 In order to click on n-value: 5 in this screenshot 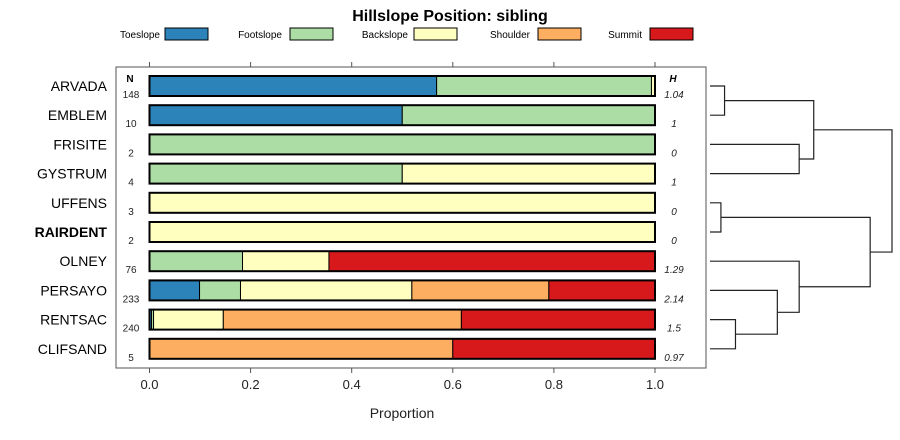, I will do `click(131, 358)`.